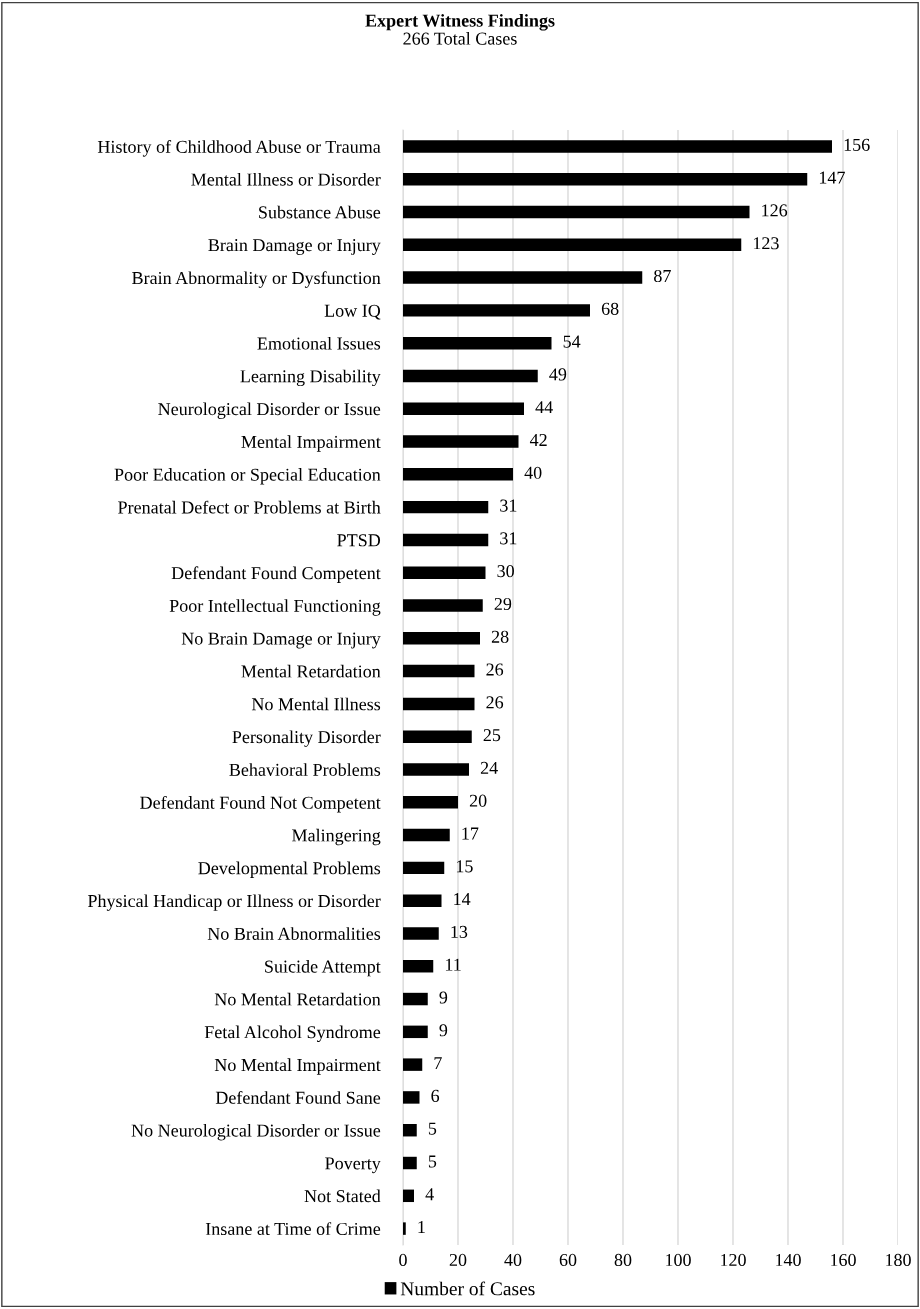  What do you see at coordinates (249, 507) in the screenshot?
I see `y-tick-label: Prenatal Defect or Problems at Birth` at bounding box center [249, 507].